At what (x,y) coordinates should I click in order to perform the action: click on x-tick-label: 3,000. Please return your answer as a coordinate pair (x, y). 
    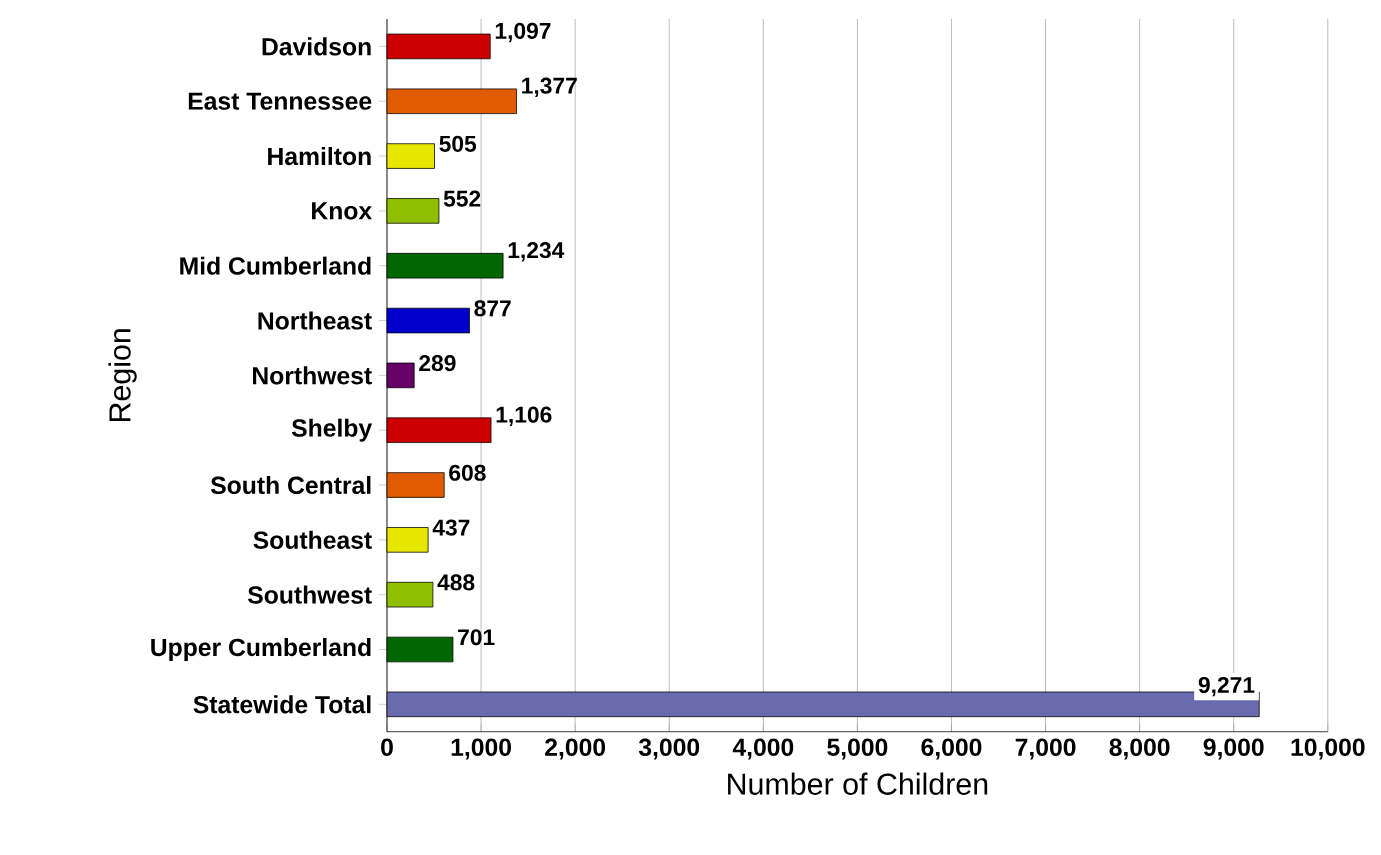
    Looking at the image, I should click on (669, 749).